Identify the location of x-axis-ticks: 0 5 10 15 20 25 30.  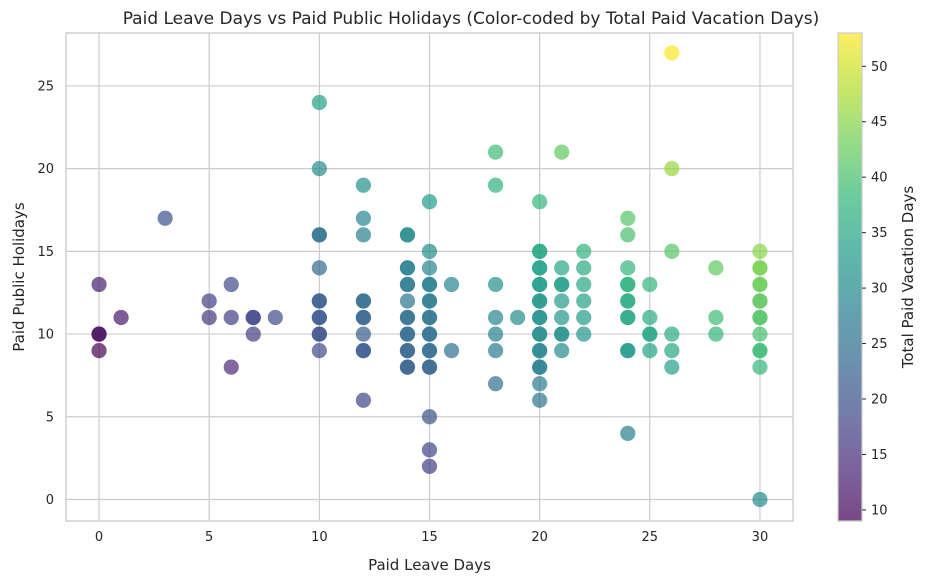
(431, 537).